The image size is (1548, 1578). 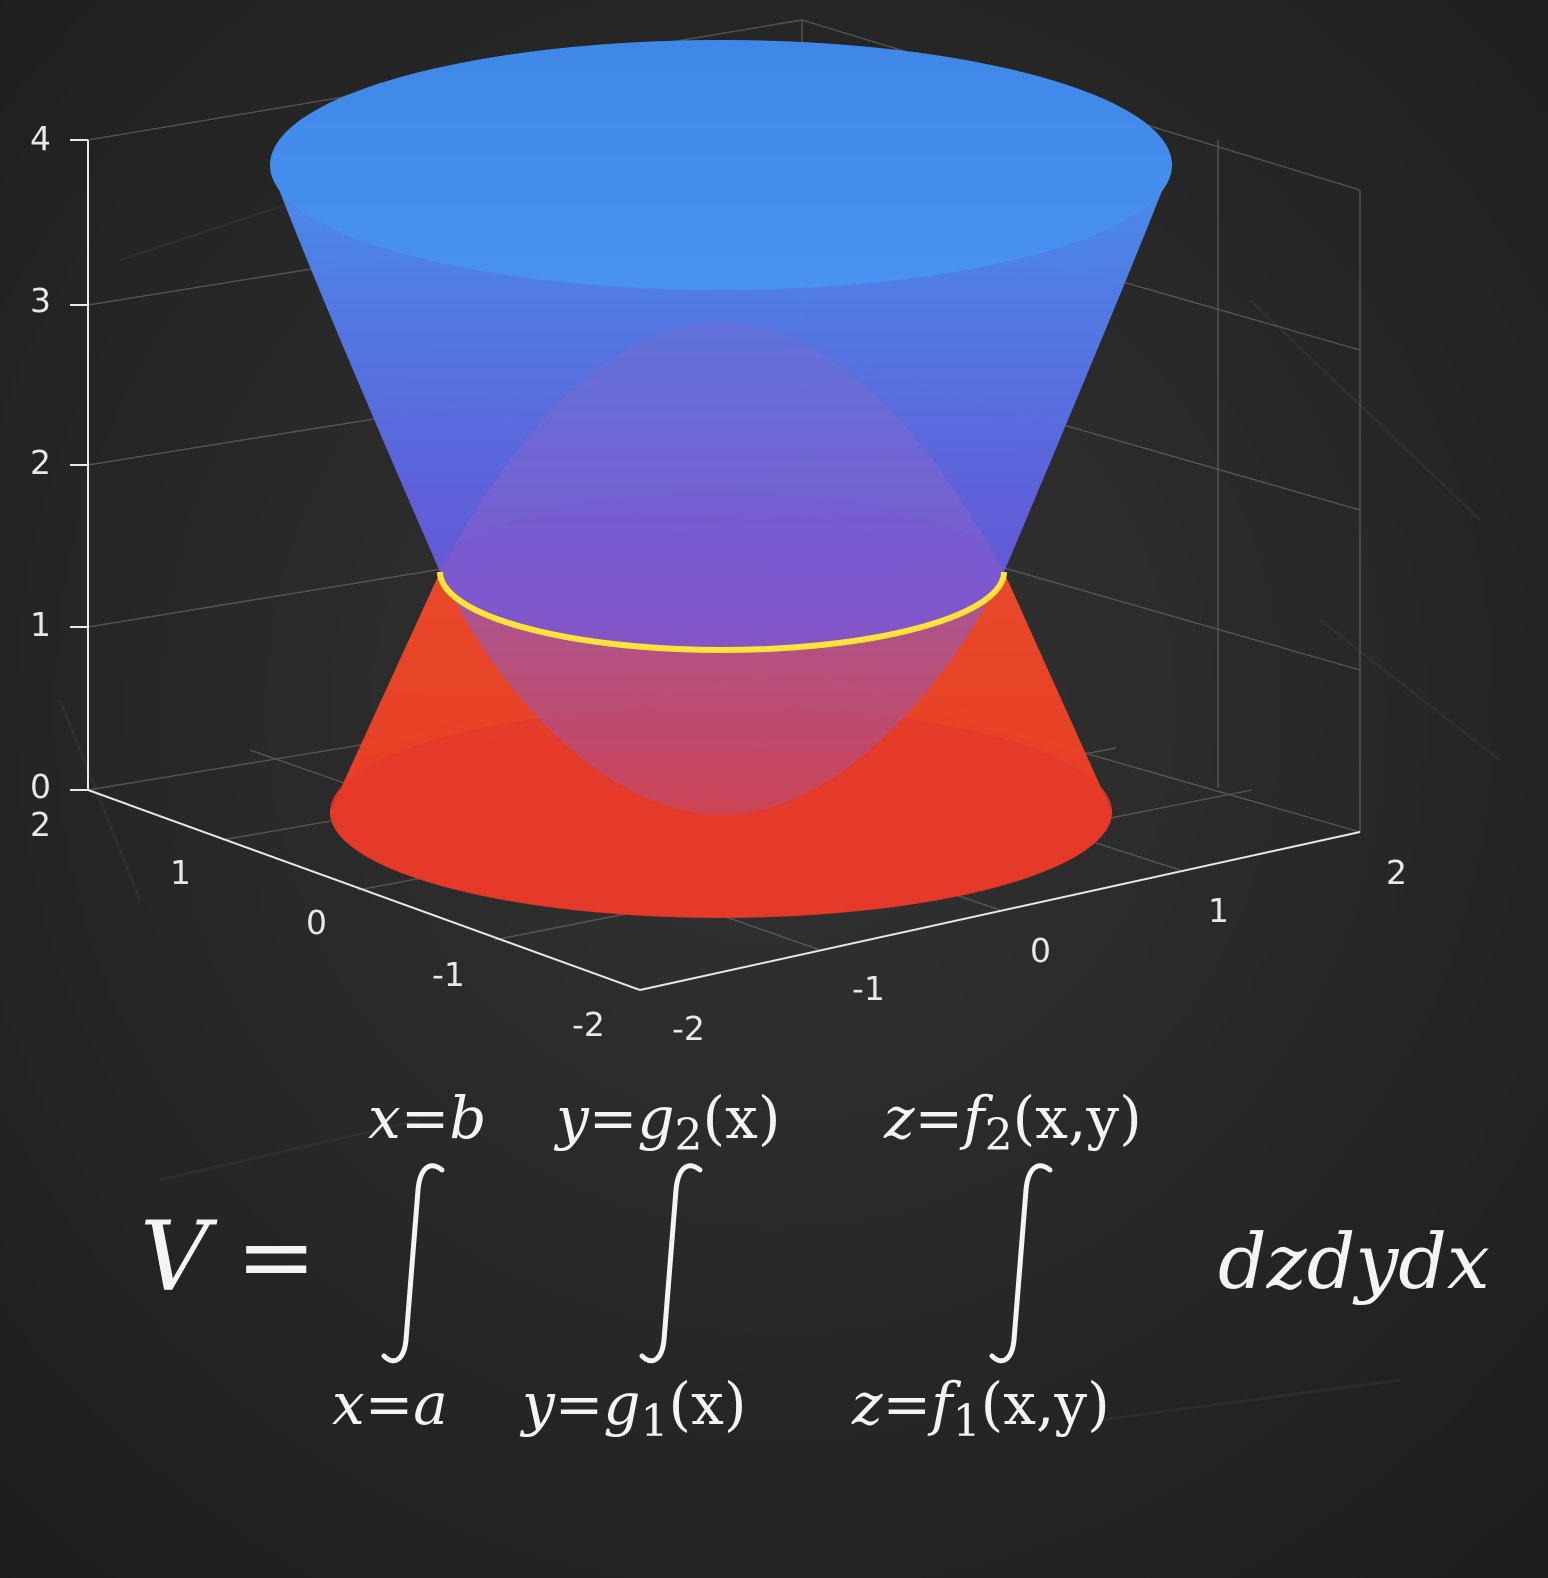 What do you see at coordinates (1012, 1122) in the screenshot?
I see `inner-upper-limit: z=f2(x,y)` at bounding box center [1012, 1122].